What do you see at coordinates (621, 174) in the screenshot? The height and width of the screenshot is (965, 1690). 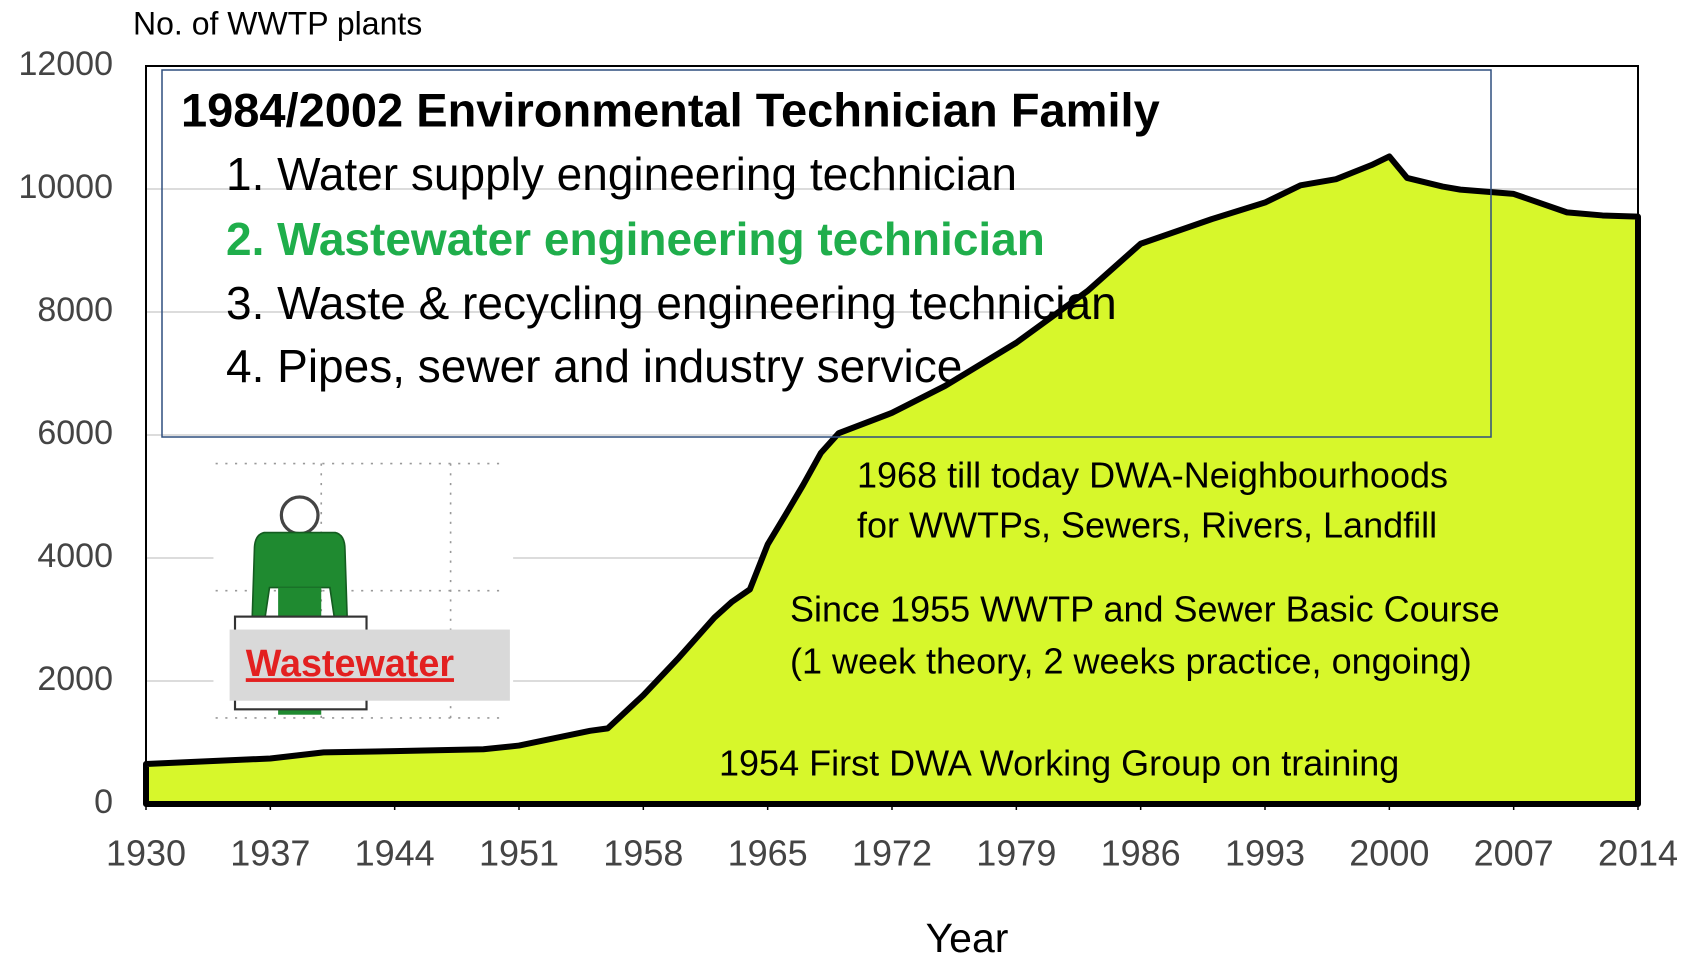 I see `info-box-item: 1. Water supply engineering technician` at bounding box center [621, 174].